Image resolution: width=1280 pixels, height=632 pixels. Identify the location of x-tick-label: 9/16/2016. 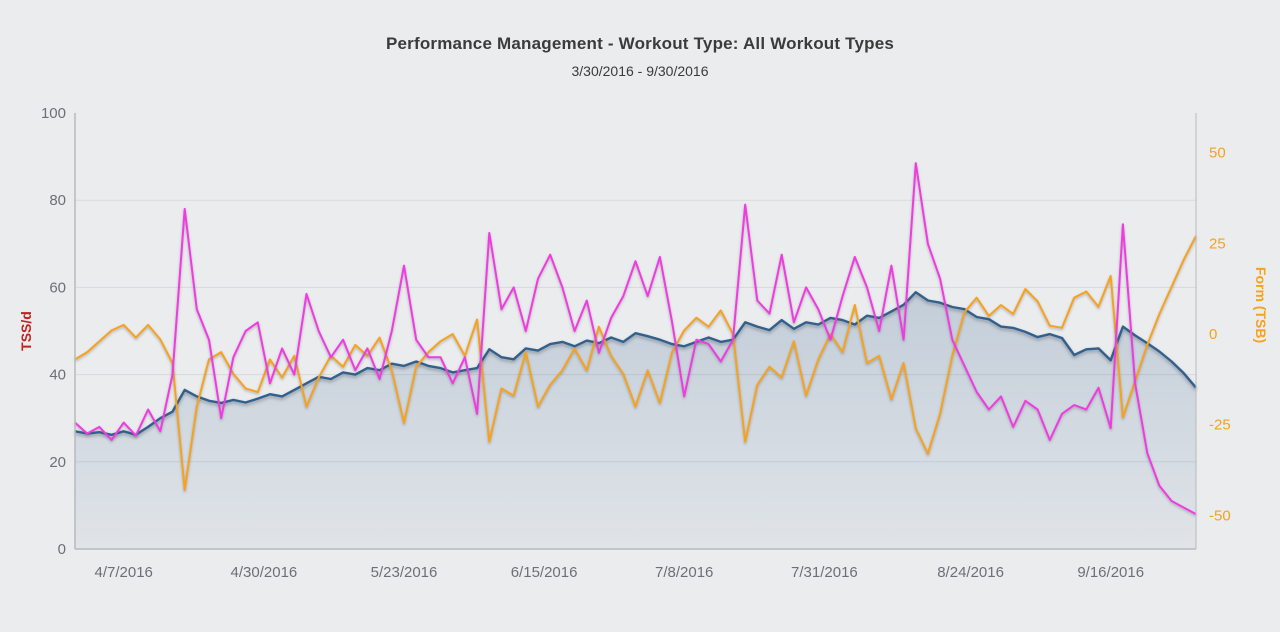
(1110, 572).